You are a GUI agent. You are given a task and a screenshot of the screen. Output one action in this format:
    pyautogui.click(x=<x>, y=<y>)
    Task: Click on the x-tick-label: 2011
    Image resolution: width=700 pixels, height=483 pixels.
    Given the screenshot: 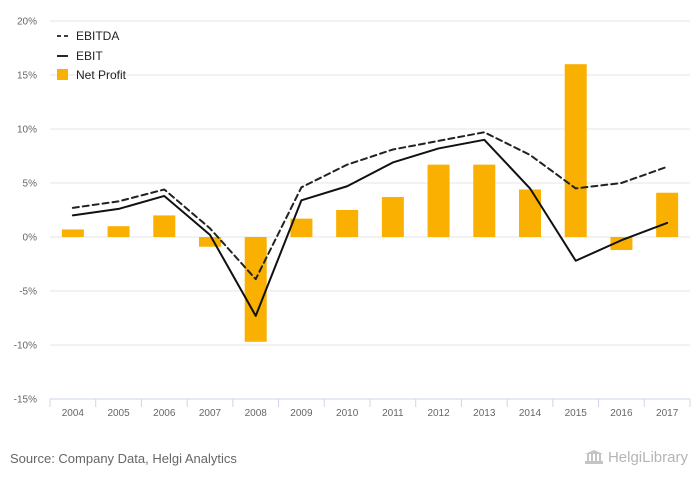 What is the action you would take?
    pyautogui.click(x=393, y=413)
    